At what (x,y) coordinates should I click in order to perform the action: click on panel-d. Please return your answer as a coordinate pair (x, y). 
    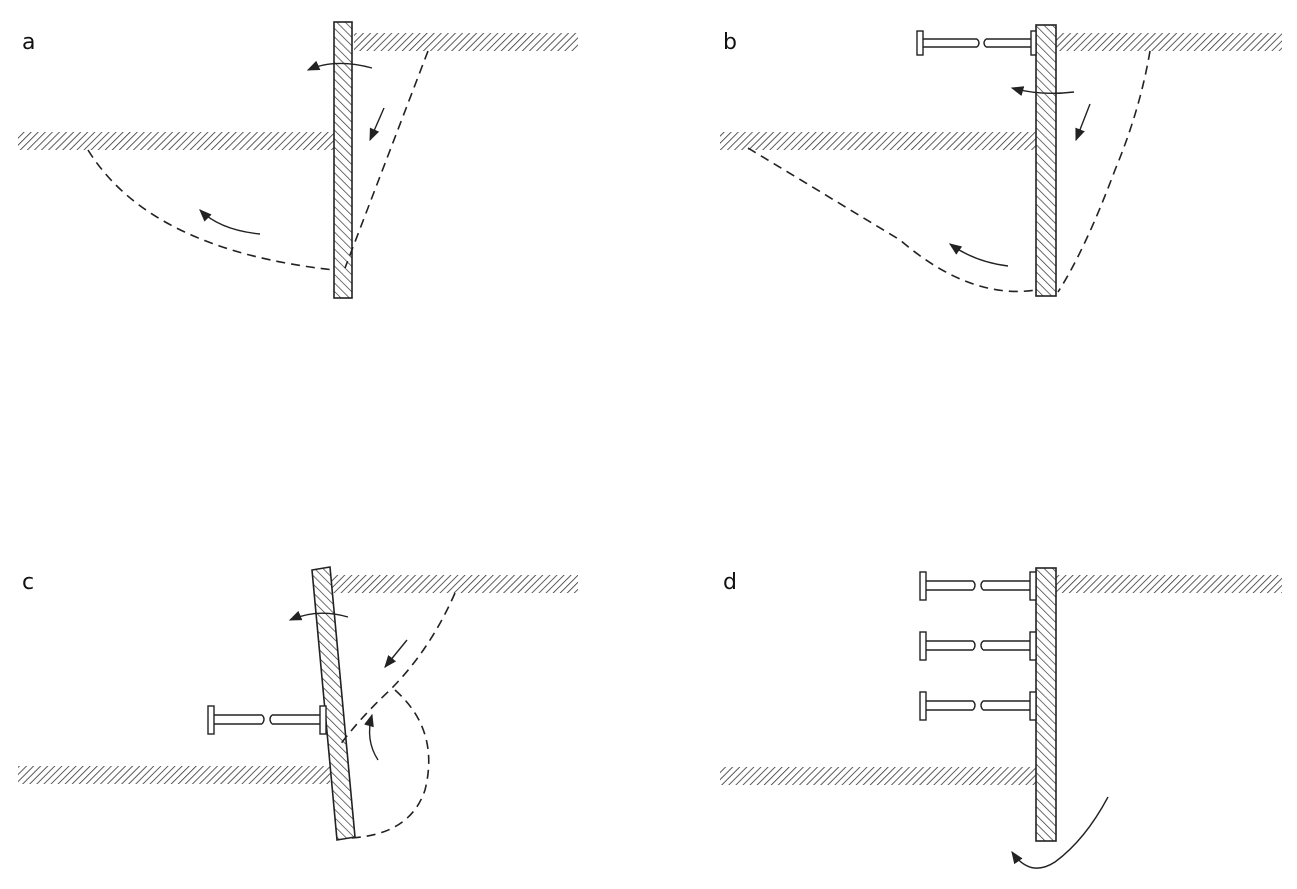
    Looking at the image, I should click on (1001, 718).